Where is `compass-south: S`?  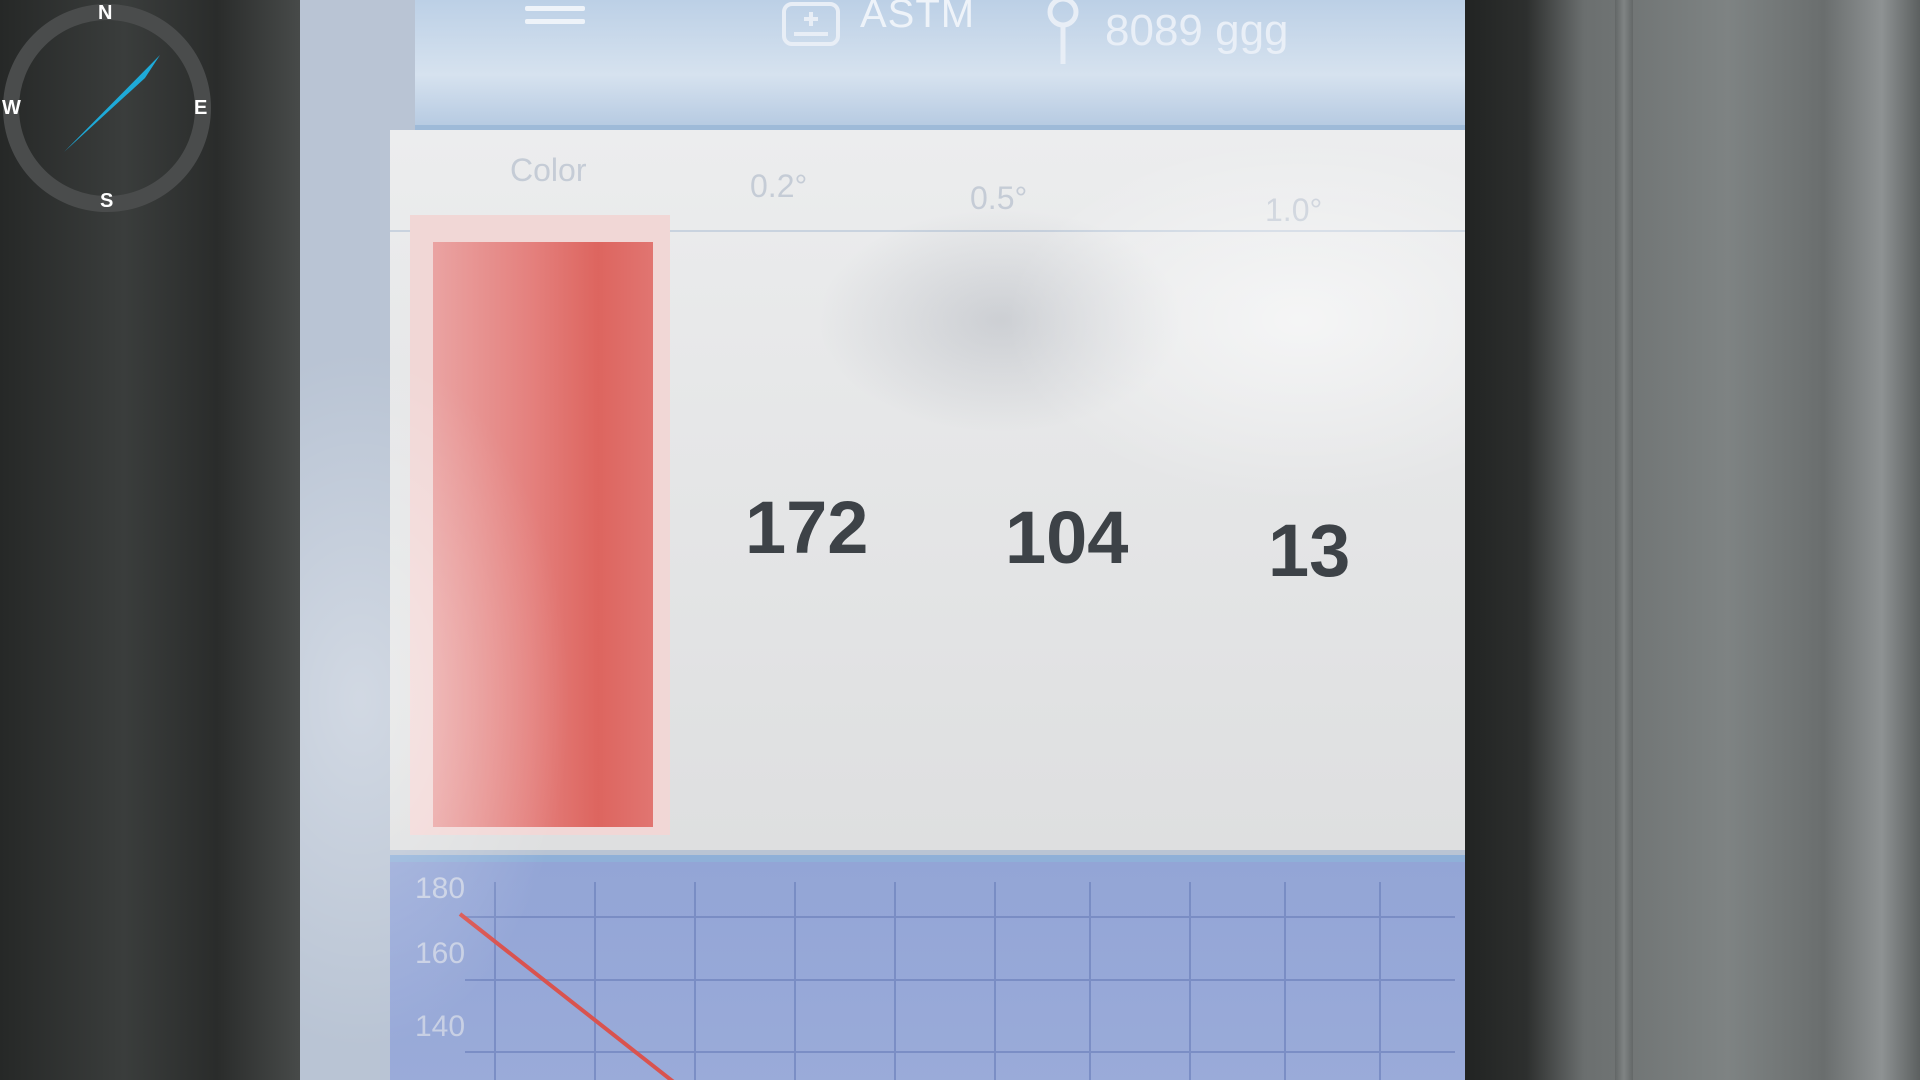
compass-south: S is located at coordinates (107, 201).